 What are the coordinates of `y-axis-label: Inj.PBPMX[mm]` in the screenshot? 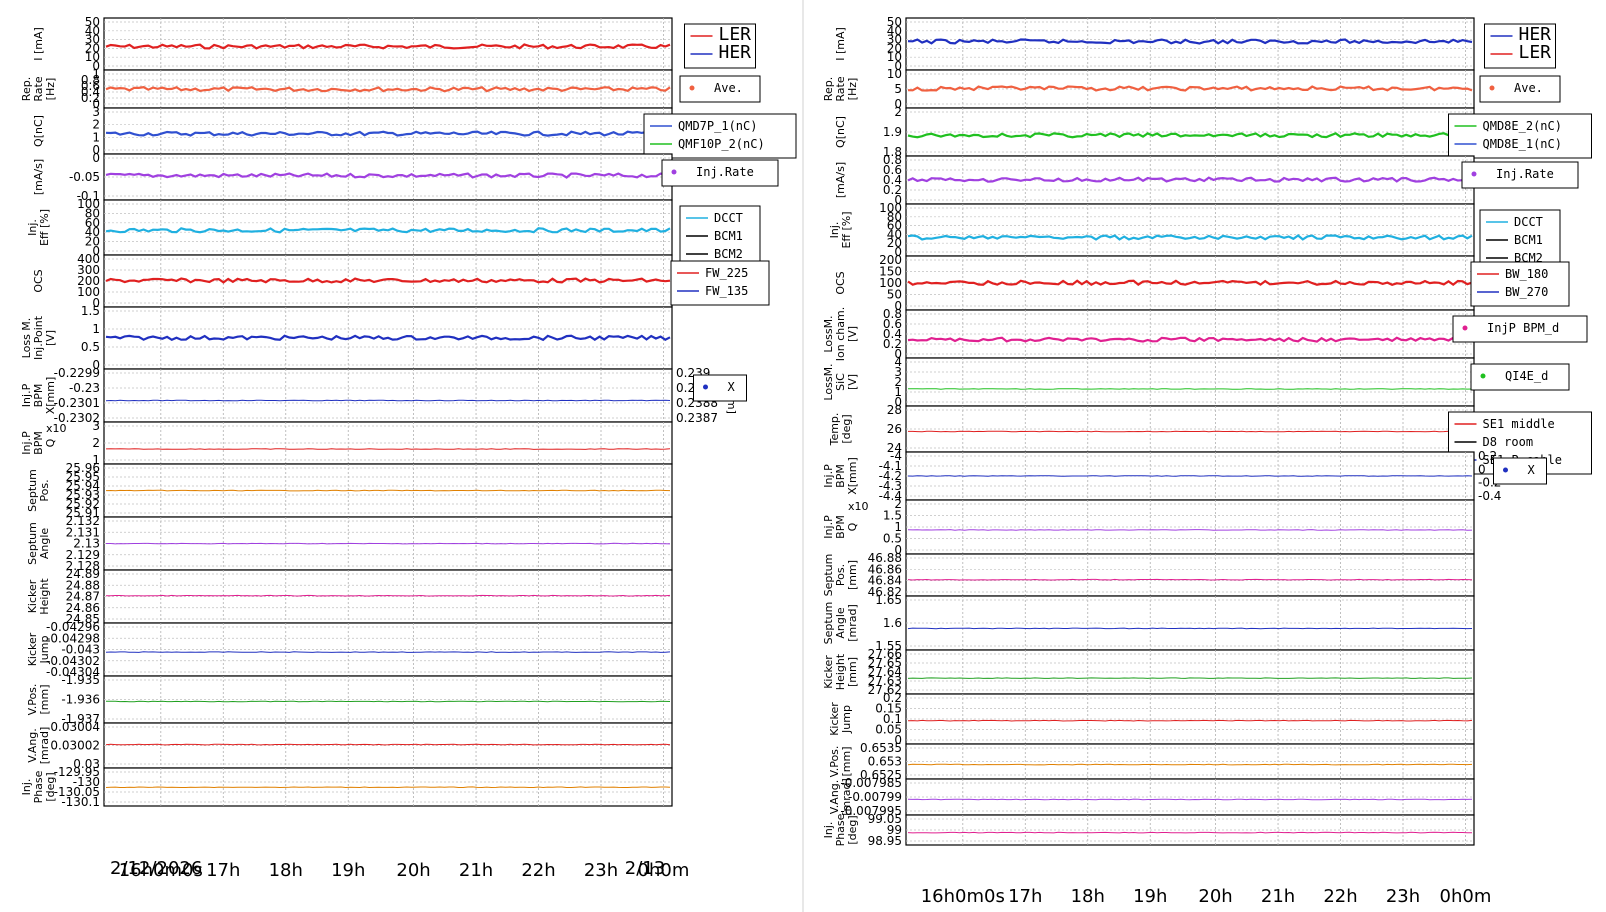 It's located at (840, 476).